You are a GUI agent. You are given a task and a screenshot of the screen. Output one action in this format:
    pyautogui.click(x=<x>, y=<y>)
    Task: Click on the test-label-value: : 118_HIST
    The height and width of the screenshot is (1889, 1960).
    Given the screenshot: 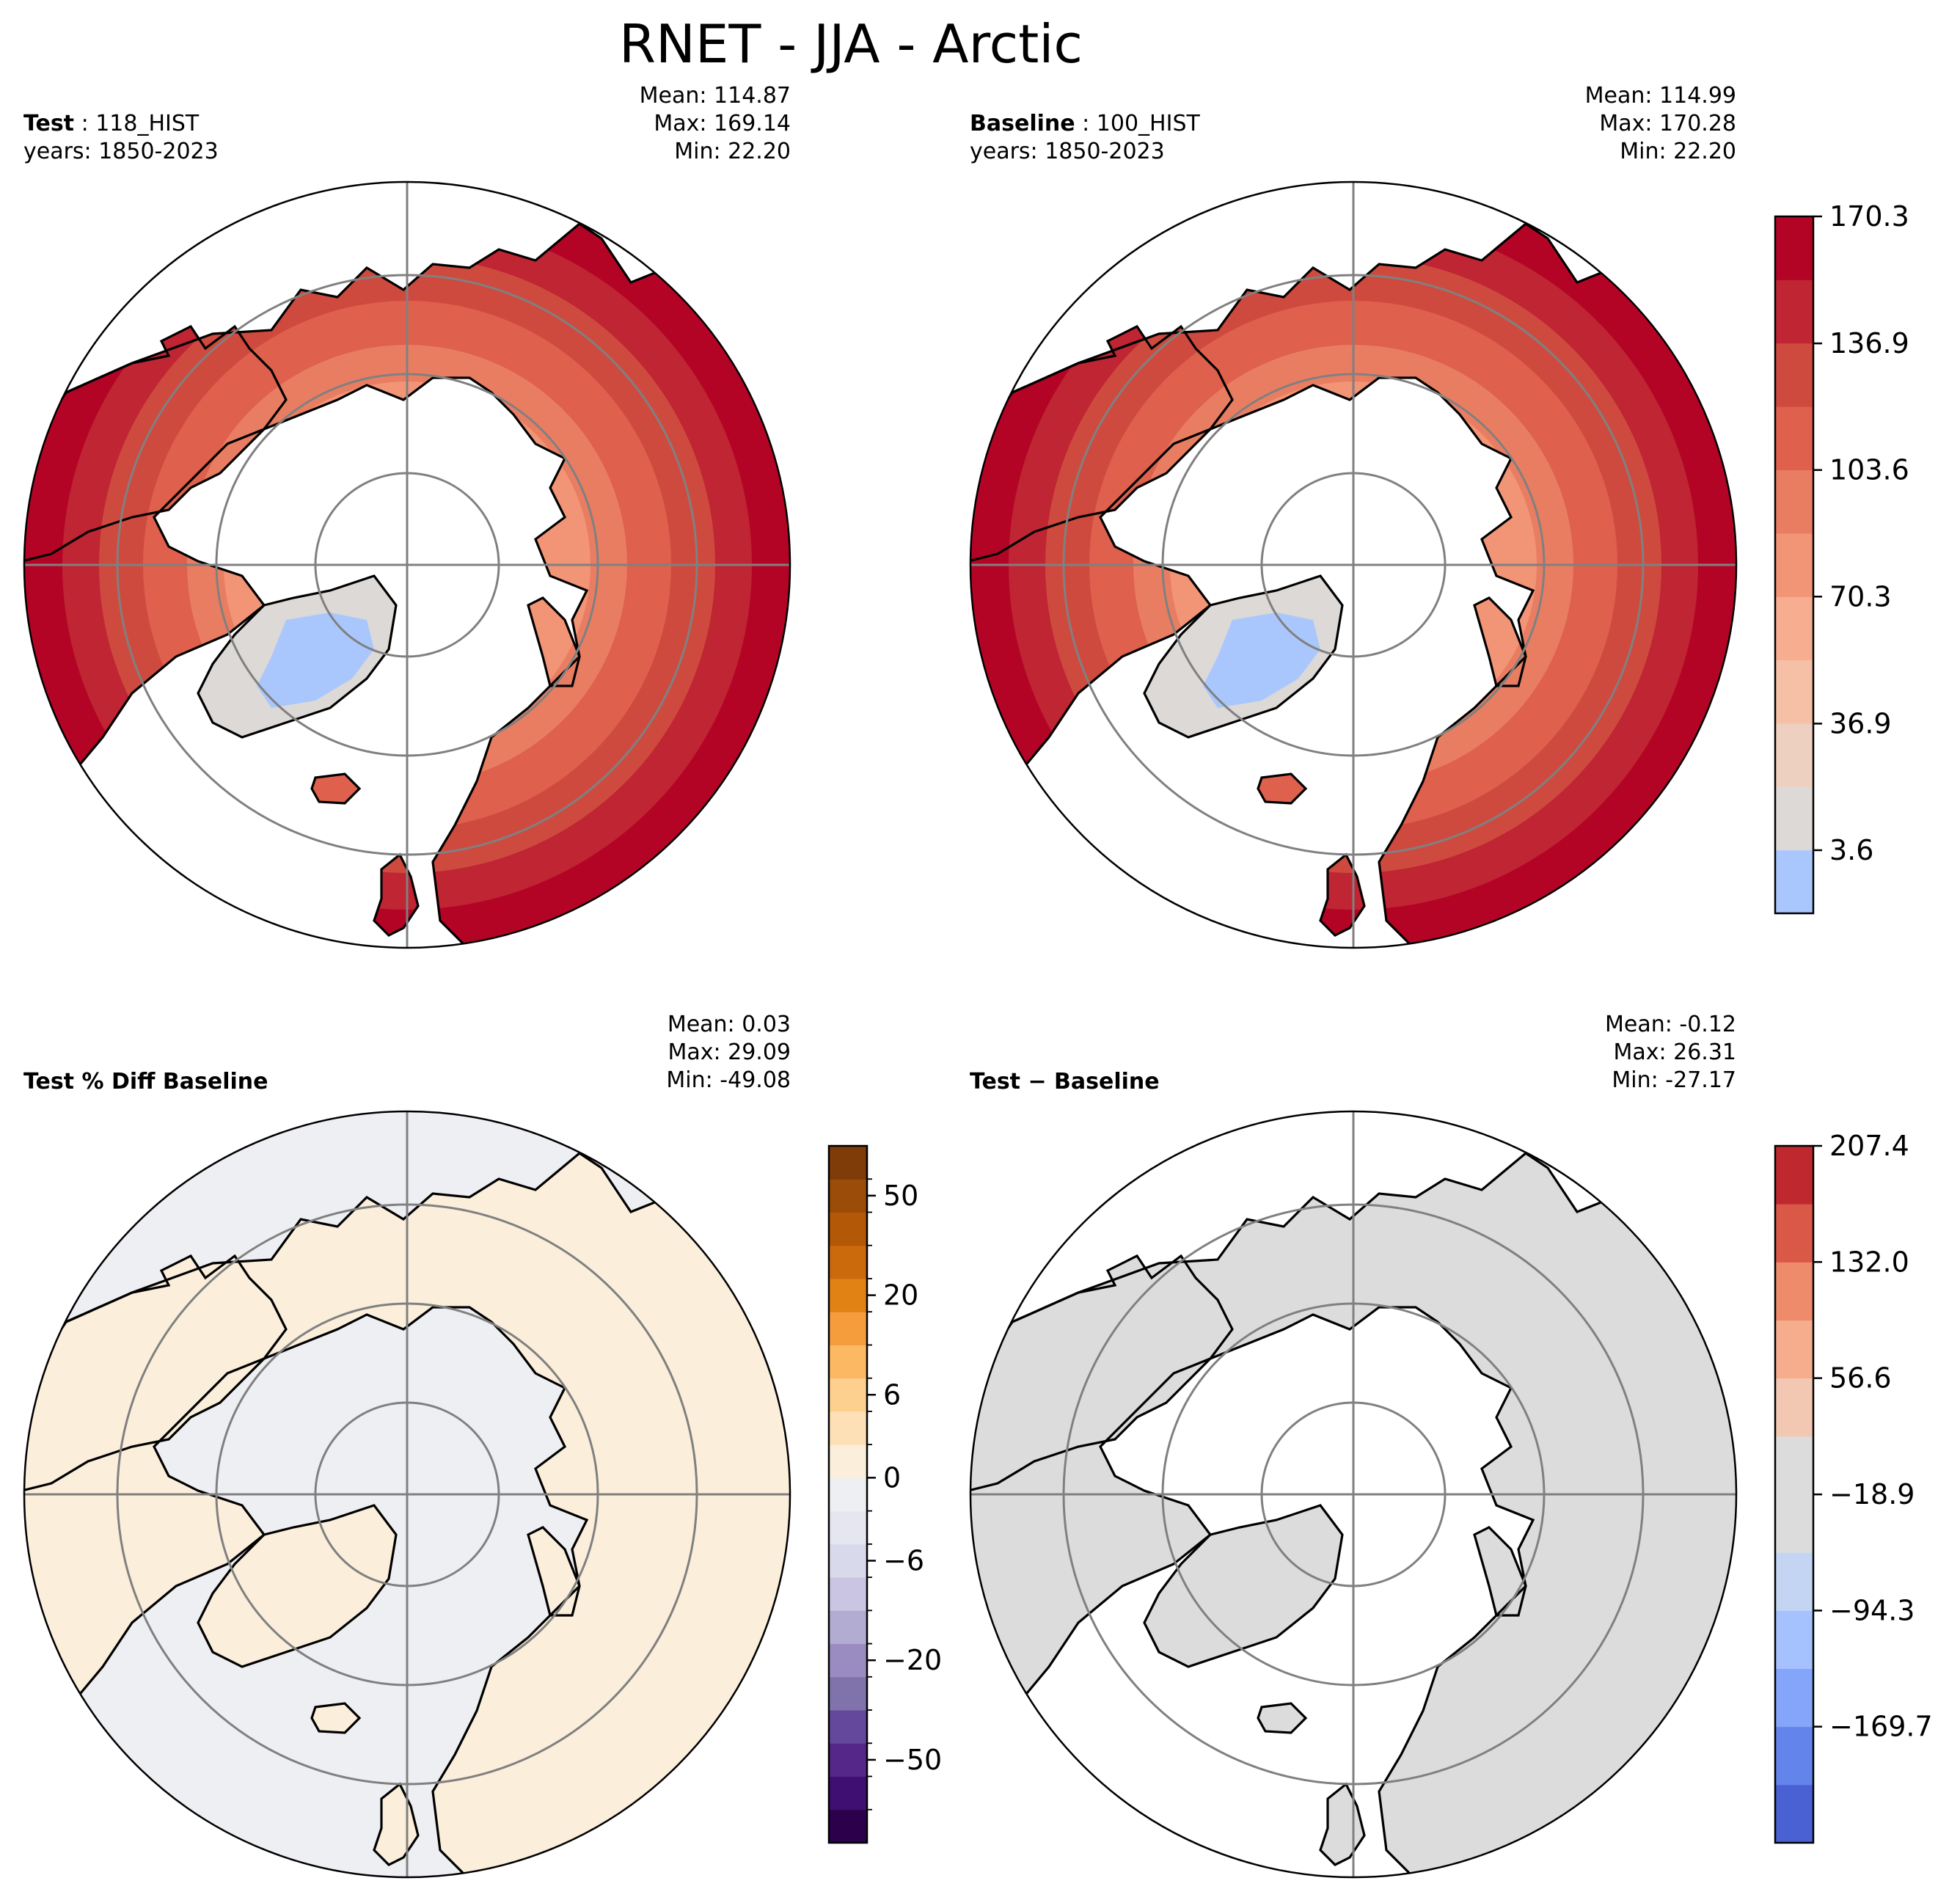 What is the action you would take?
    pyautogui.click(x=137, y=123)
    